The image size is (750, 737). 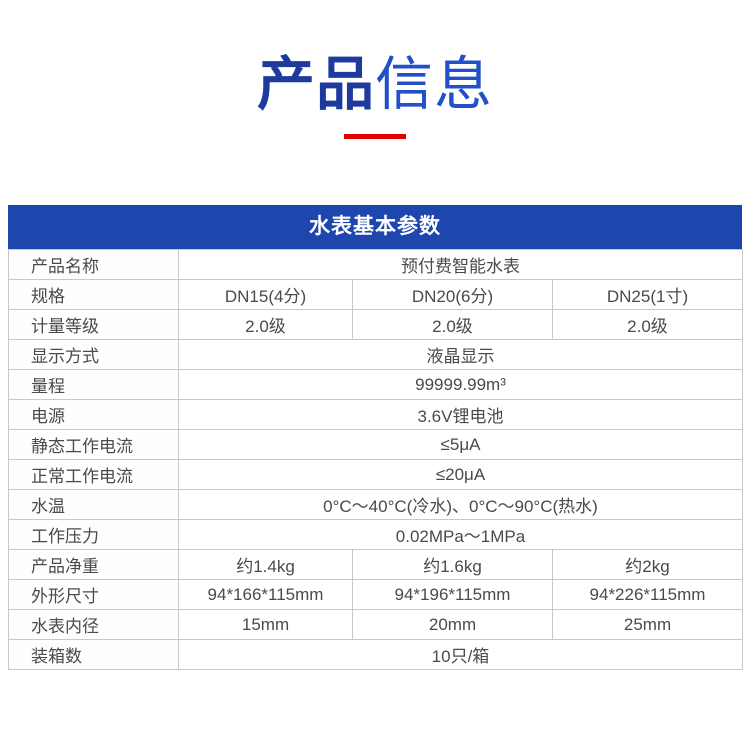 What do you see at coordinates (265, 624) in the screenshot?
I see `spec-value: 15mm` at bounding box center [265, 624].